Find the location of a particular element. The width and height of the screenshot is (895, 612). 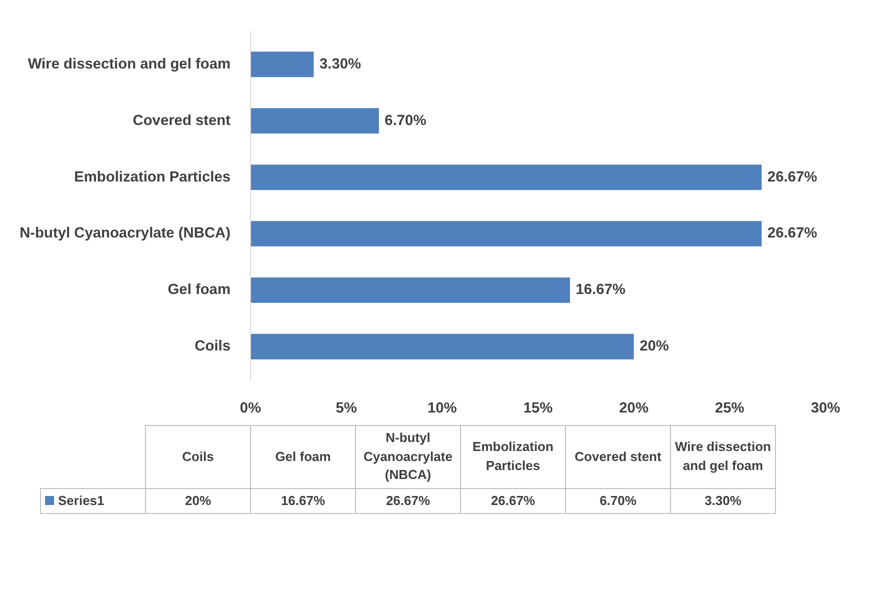

data-label: 20% is located at coordinates (654, 346).